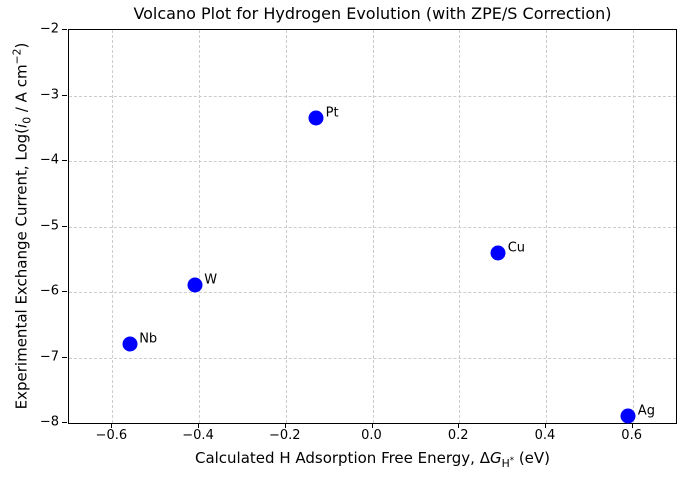 Image resolution: width=683 pixels, height=482 pixels. Describe the element at coordinates (21, 125) in the screenshot. I see `y-axis-label-symbol: i` at that location.